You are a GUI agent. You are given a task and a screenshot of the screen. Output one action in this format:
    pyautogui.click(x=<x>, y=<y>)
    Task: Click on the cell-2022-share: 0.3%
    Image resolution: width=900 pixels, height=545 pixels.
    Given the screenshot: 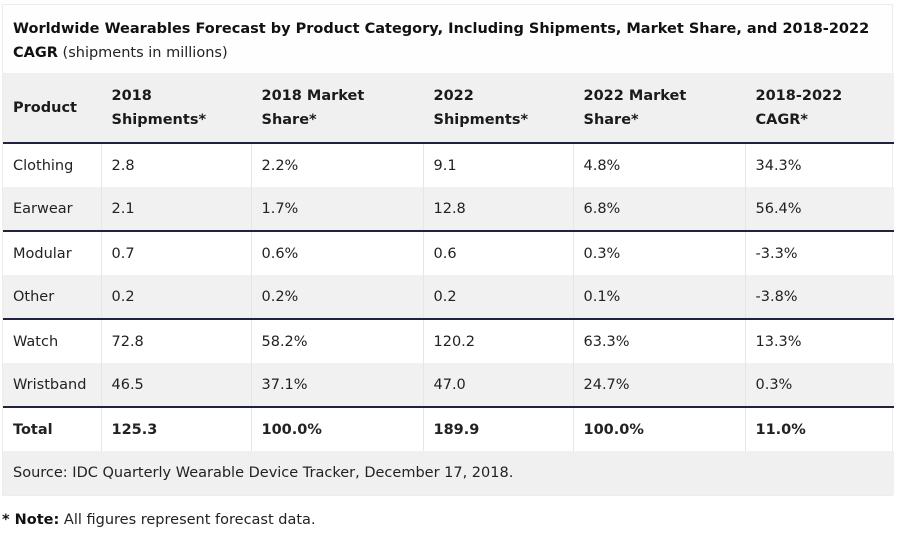 What is the action you would take?
    pyautogui.click(x=658, y=253)
    